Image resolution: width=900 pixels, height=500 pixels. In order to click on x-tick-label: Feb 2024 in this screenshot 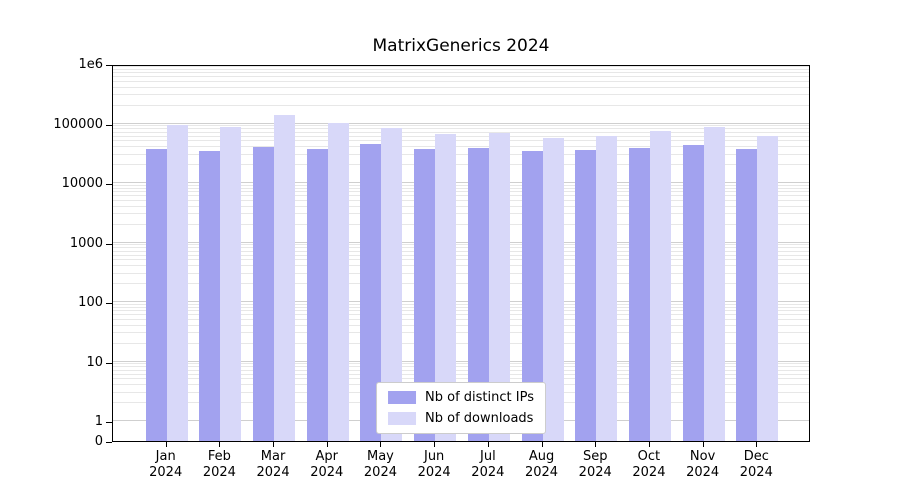, I will do `click(219, 465)`.